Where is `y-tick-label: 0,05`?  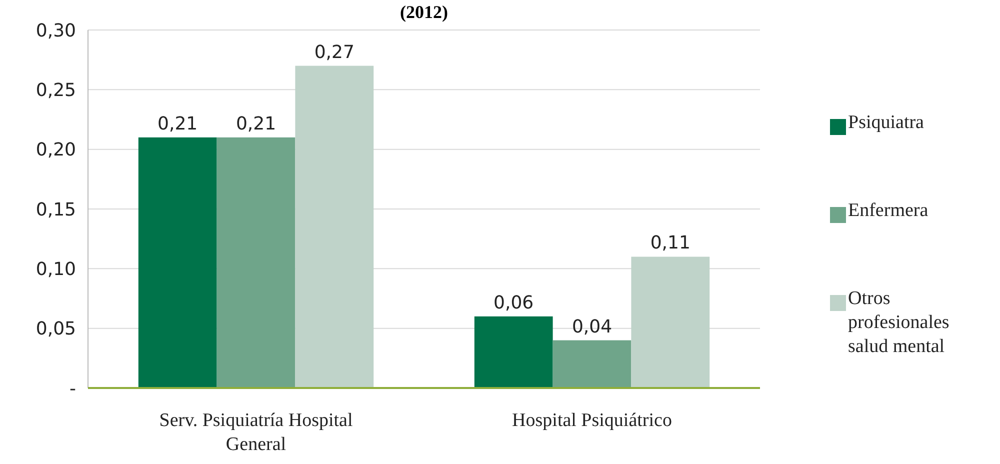 y-tick-label: 0,05 is located at coordinates (56, 329).